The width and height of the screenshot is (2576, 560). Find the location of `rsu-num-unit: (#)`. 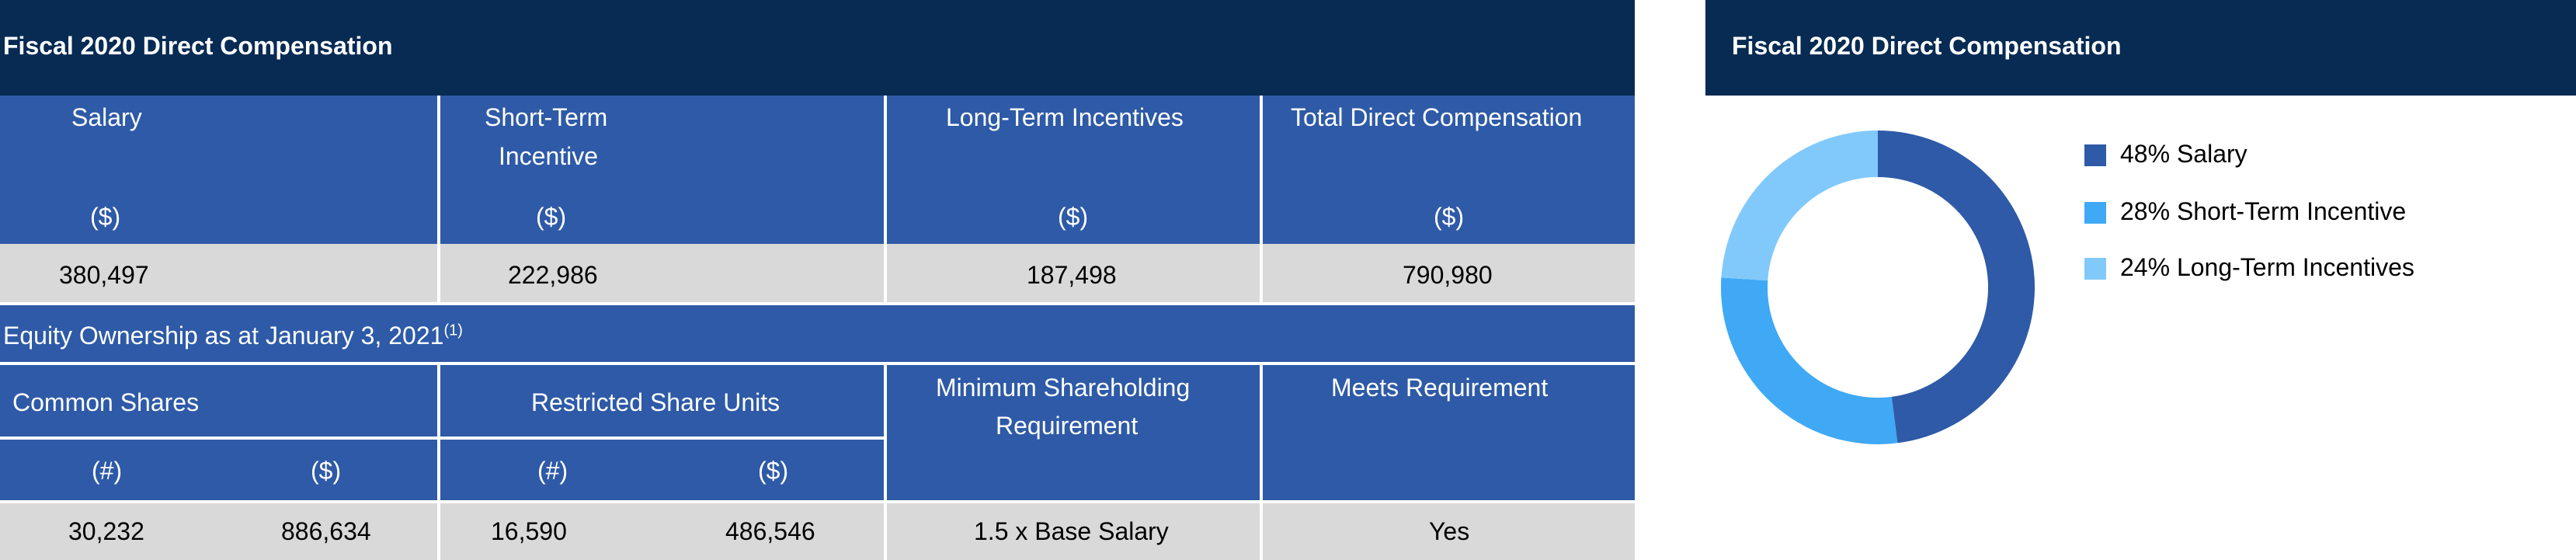

rsu-num-unit: (#) is located at coordinates (552, 471).